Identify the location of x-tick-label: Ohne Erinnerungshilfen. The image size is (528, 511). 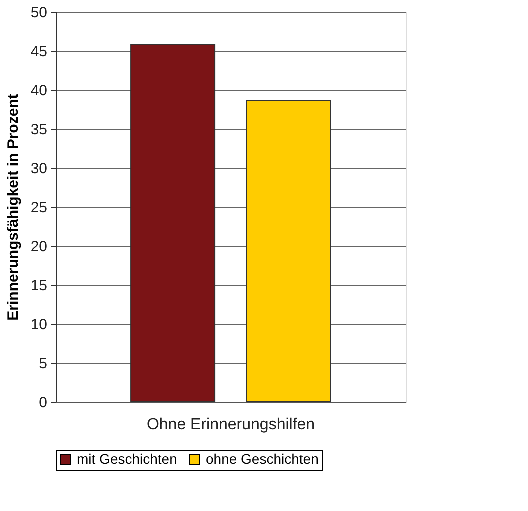
(231, 425).